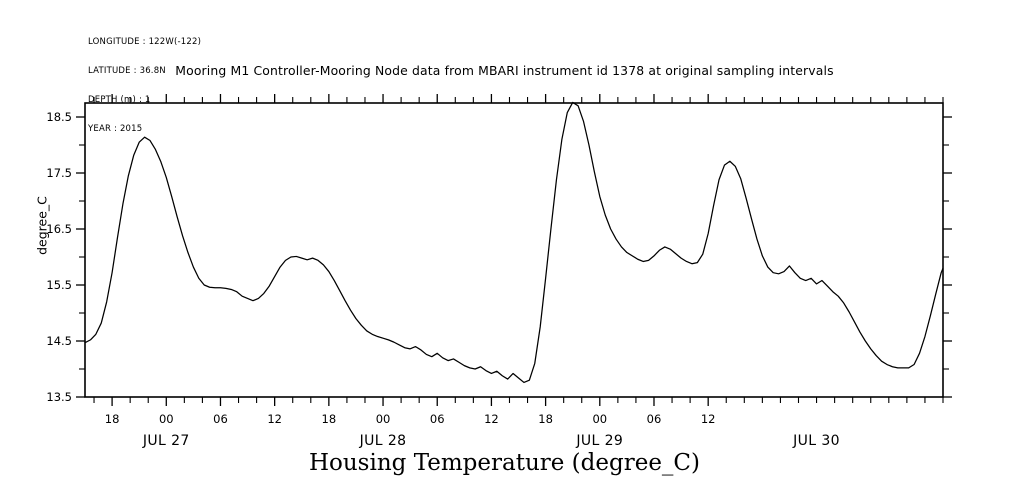 The width and height of the screenshot is (1009, 504). What do you see at coordinates (59, 341) in the screenshot?
I see `y-tick-label: 14.5` at bounding box center [59, 341].